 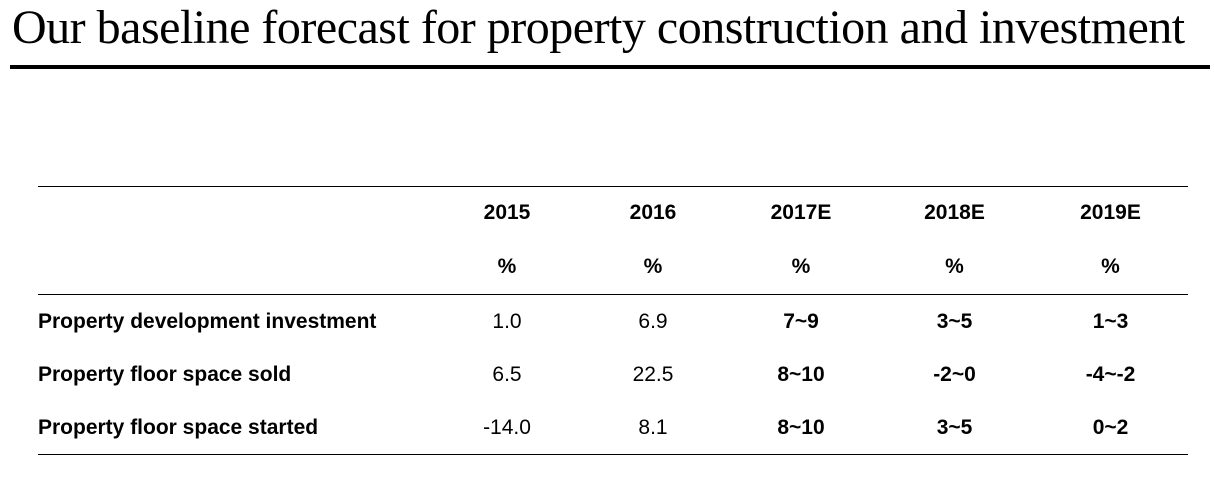 What do you see at coordinates (507, 321) in the screenshot?
I see `table-cell: 1.0` at bounding box center [507, 321].